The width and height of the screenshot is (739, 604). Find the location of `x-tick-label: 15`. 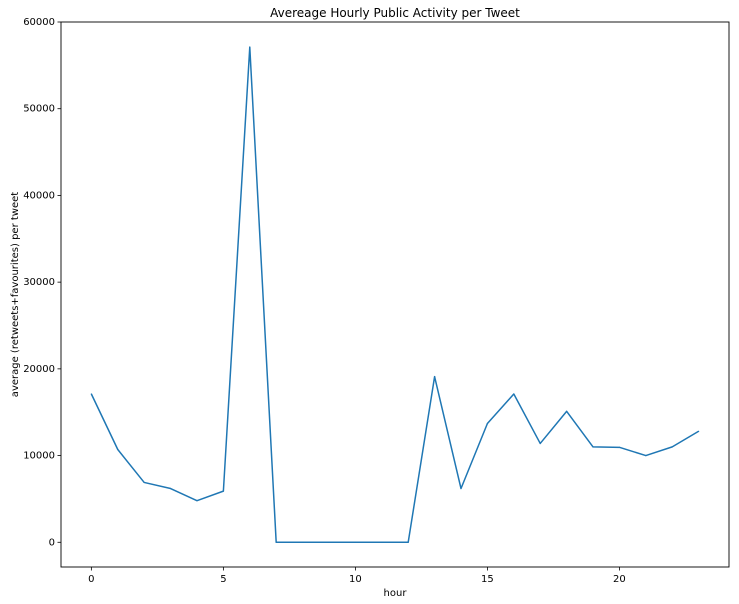

x-tick-label: 15 is located at coordinates (487, 579).